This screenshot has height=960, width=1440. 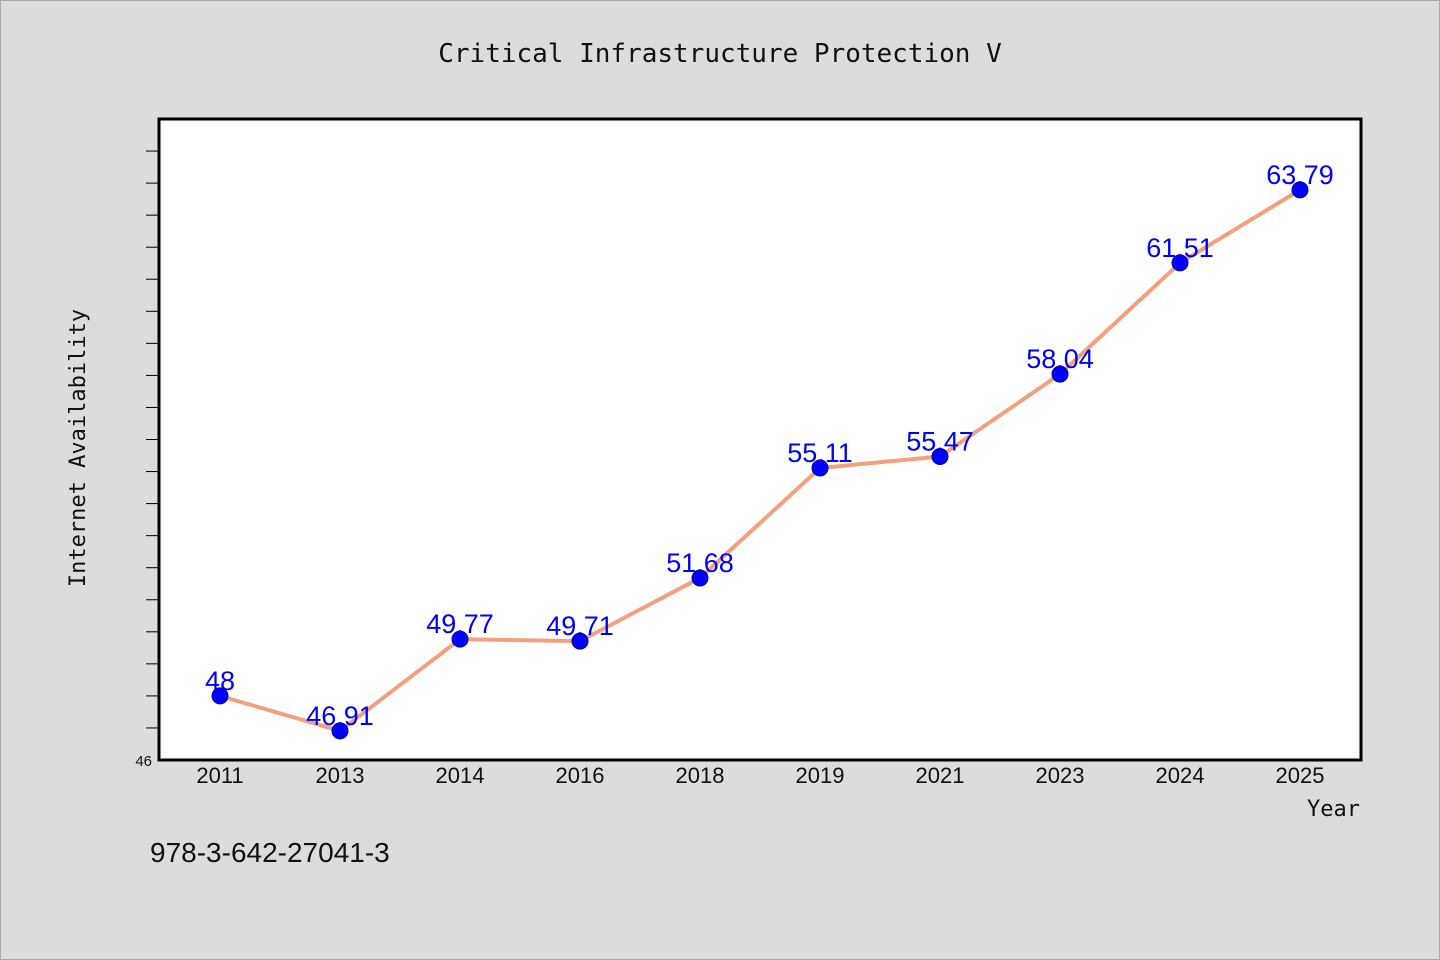 What do you see at coordinates (219, 775) in the screenshot?
I see `x-tick-label: 2011` at bounding box center [219, 775].